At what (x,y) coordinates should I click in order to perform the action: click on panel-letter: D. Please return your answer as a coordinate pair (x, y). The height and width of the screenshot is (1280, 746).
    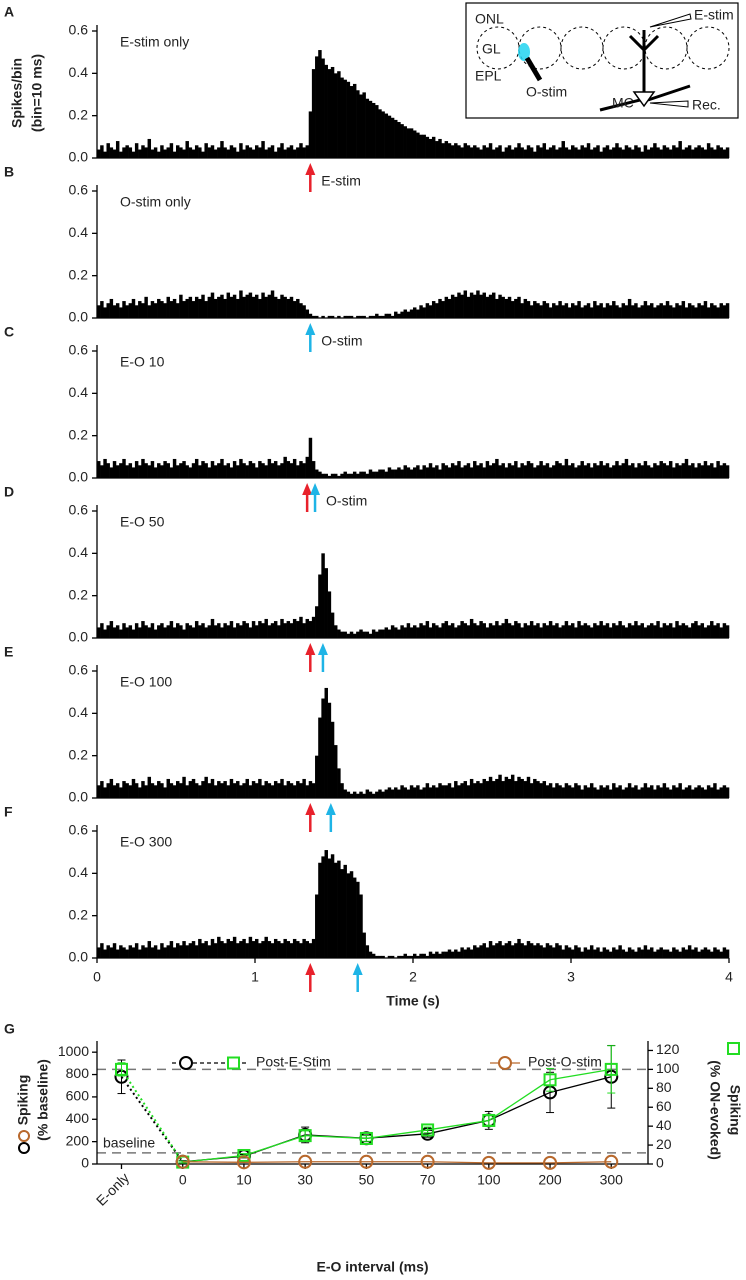
    Looking at the image, I should click on (9, 492).